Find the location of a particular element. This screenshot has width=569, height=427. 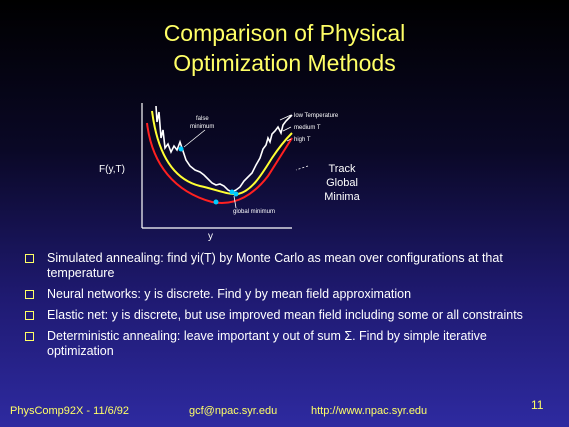

title-line-1: Comparison of Physical is located at coordinates (284, 33).